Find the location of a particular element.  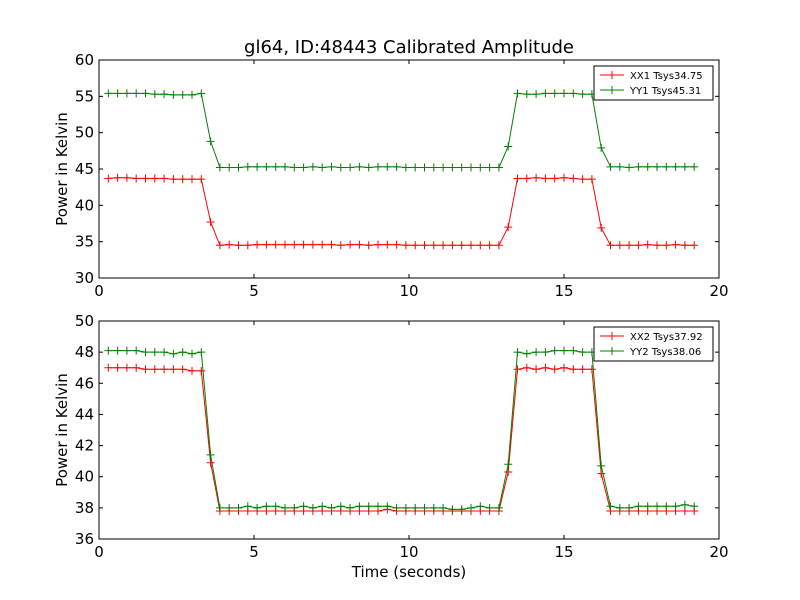

y-tick-label: 48 is located at coordinates (84, 352).